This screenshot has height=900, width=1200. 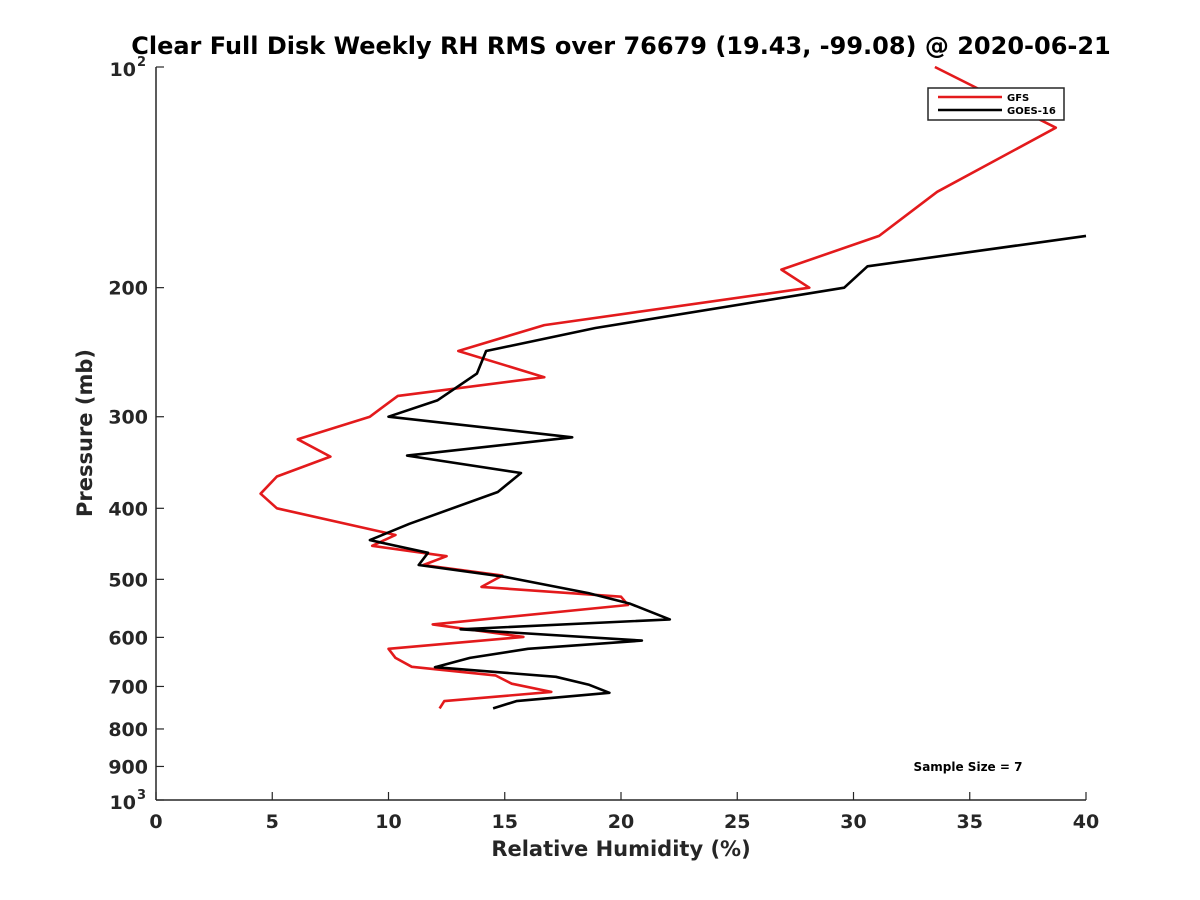 What do you see at coordinates (970, 822) in the screenshot?
I see `x-tick-label: 35` at bounding box center [970, 822].